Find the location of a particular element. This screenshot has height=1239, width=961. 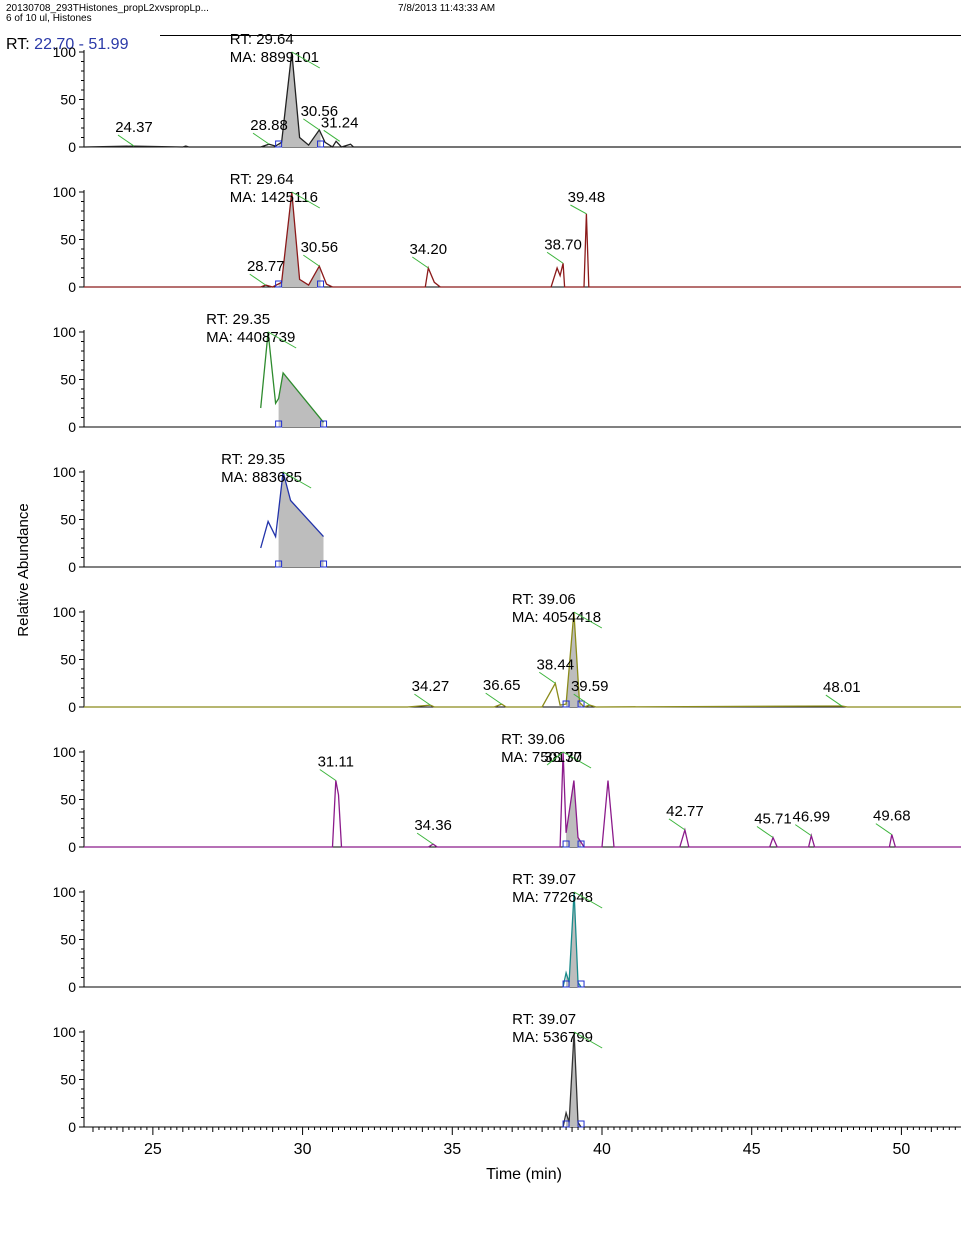

peak-rt-label: 34.20 is located at coordinates (429, 249).